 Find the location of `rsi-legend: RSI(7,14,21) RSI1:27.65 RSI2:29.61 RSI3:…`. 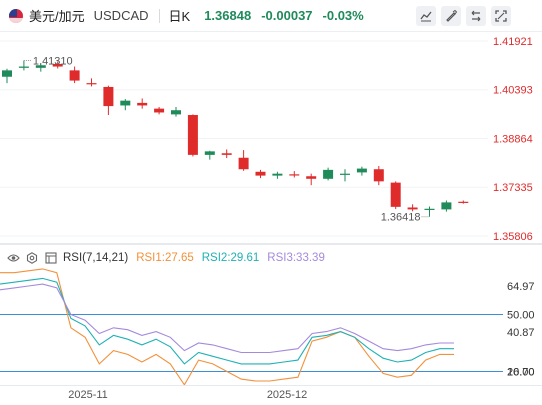

rsi-legend: RSI(7,14,21) RSI1:27.65 RSI2:29.61 RSI3:… is located at coordinates (165, 258).